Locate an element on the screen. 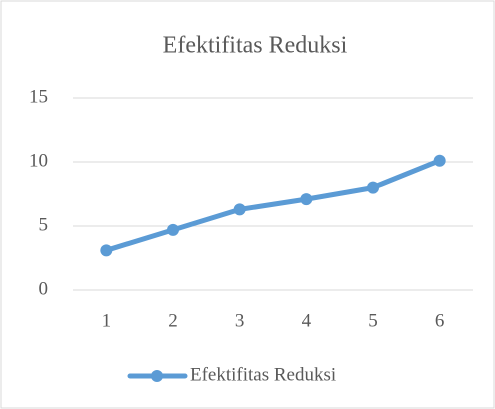 This screenshot has height=409, width=495. x-tick-label: 4 is located at coordinates (307, 320).